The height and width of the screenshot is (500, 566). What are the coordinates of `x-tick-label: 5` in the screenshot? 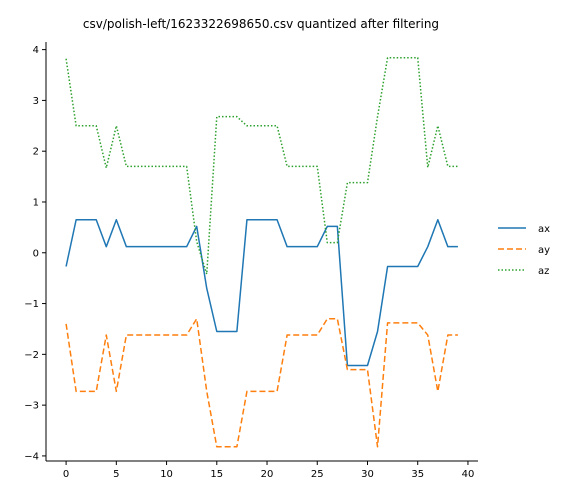 It's located at (116, 474).